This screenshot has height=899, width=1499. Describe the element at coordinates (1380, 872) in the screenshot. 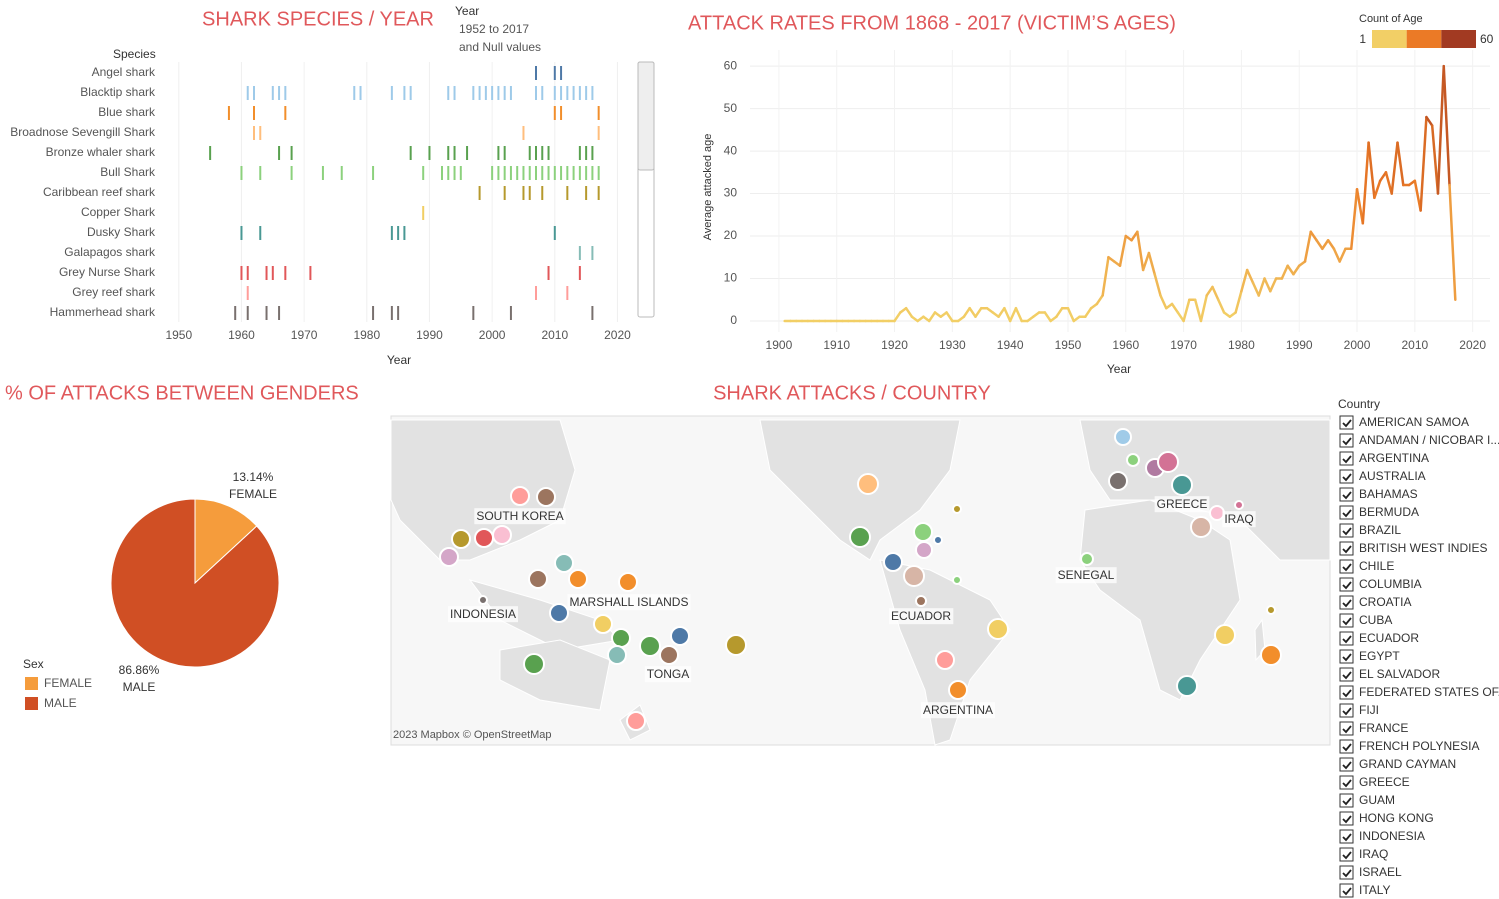

I see `country-option: ISRAEL` at that location.